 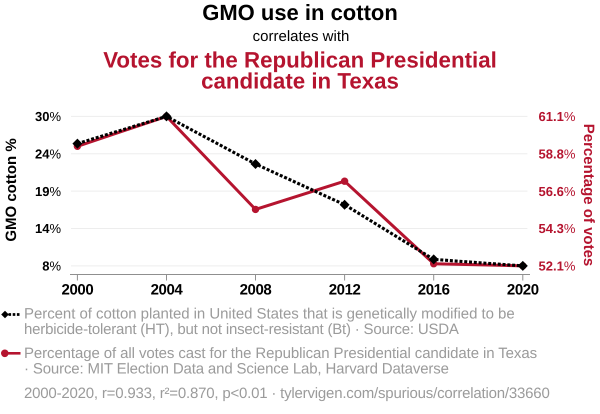 I want to click on svg-text: GMO use in cotton, so click(x=300, y=12).